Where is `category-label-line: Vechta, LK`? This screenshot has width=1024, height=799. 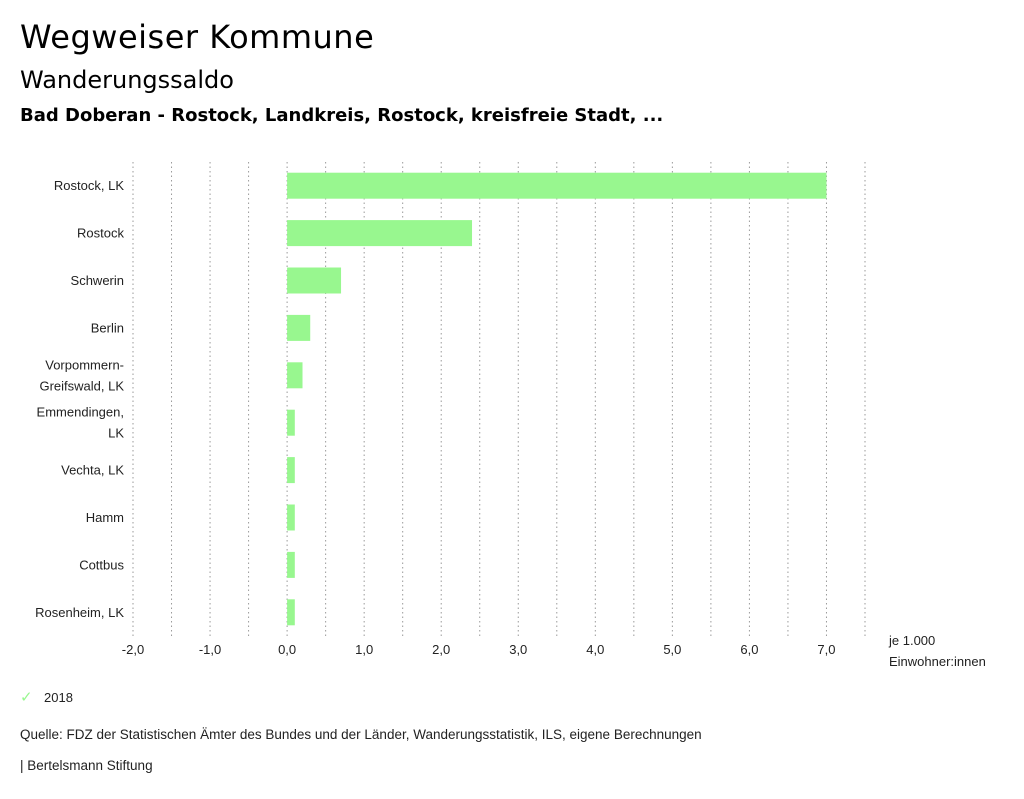
category-label-line: Vechta, LK is located at coordinates (92, 470).